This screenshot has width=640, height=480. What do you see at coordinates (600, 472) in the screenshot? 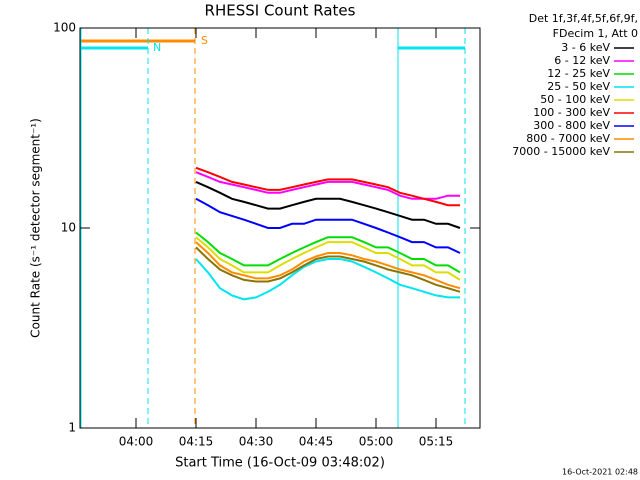
I see `footer: 16-Oct-2021 02:48` at bounding box center [600, 472].